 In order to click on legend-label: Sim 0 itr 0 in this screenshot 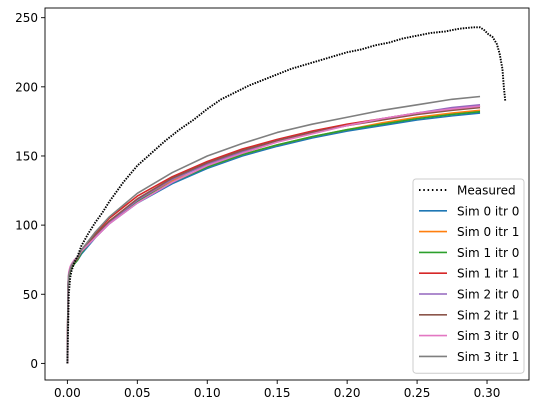, I will do `click(488, 211)`.